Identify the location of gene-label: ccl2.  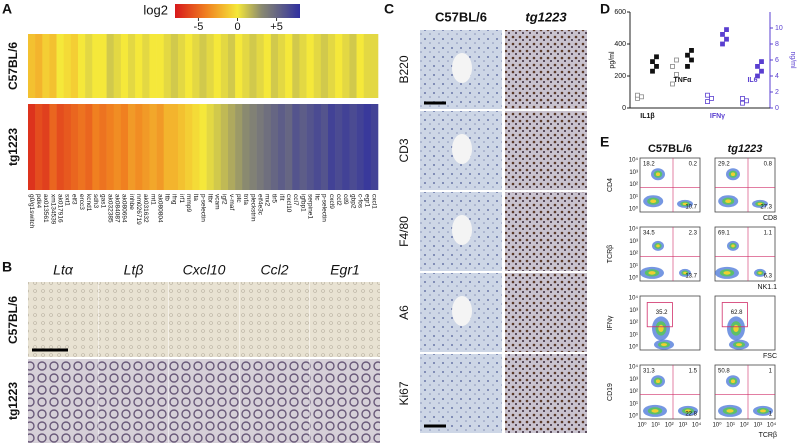
(338, 200).